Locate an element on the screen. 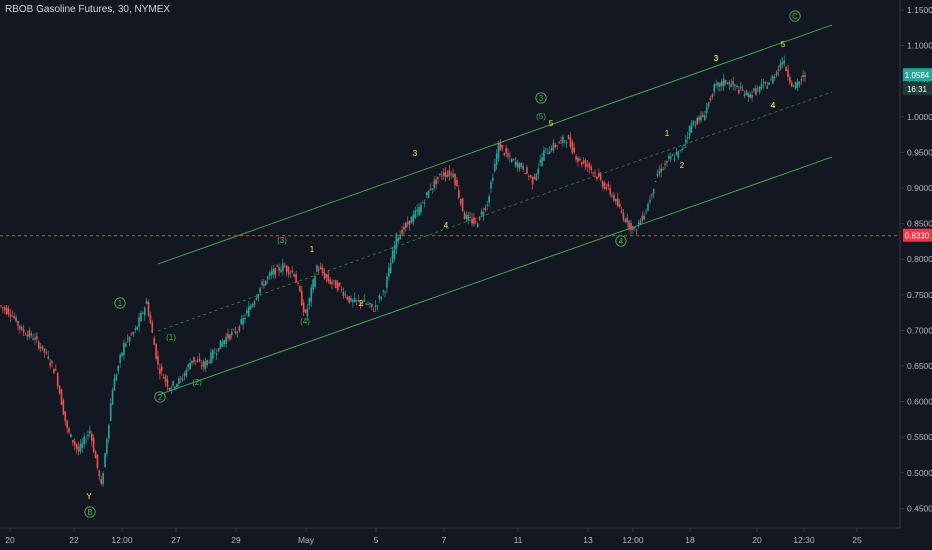  x-tick-label: 12:00 is located at coordinates (122, 540).